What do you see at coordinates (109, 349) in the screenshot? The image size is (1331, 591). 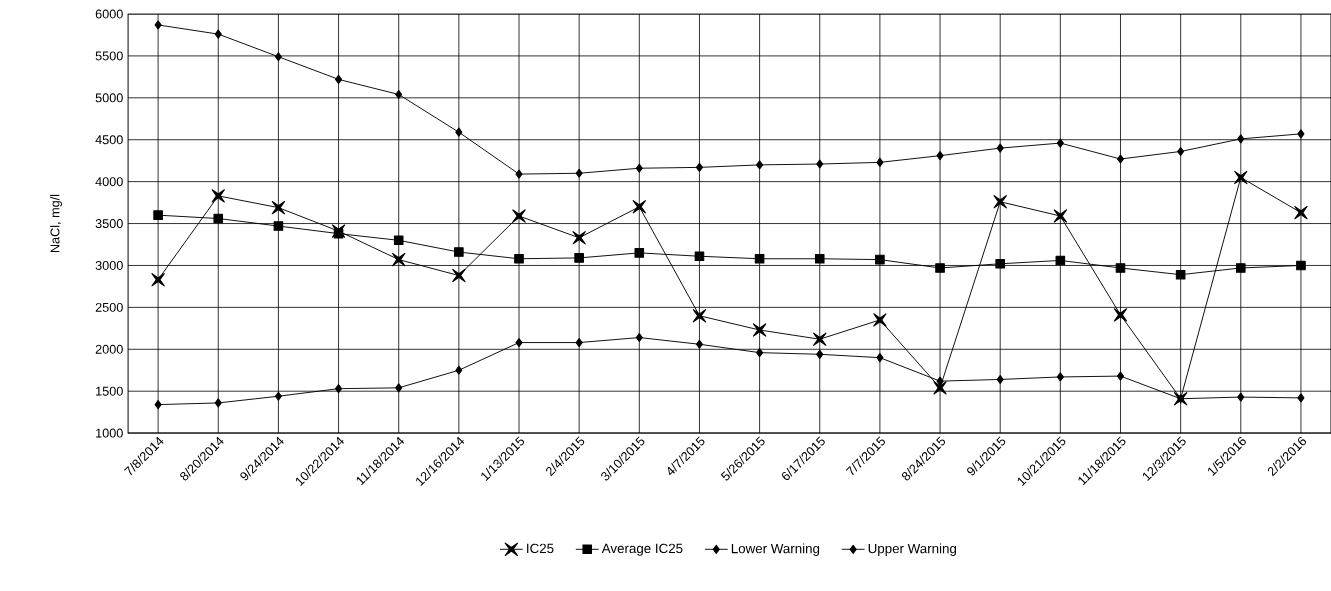 I see `y-tick-label: 2000` at bounding box center [109, 349].